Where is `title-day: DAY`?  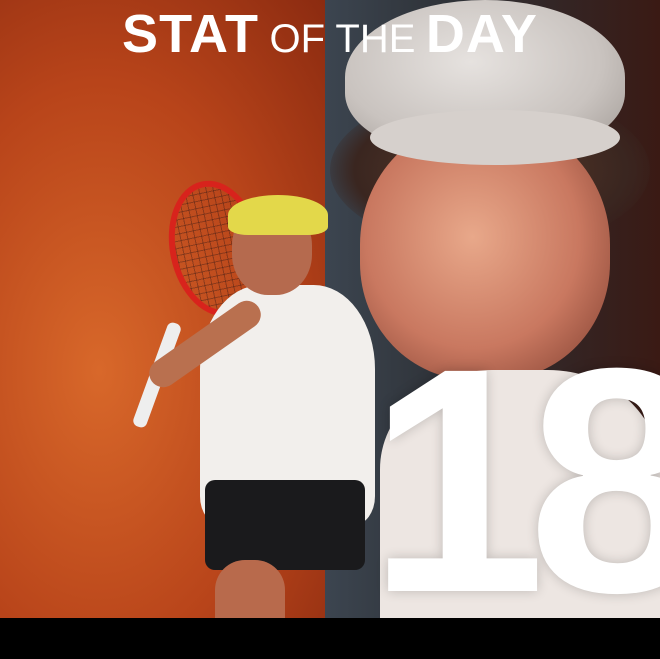 title-day: DAY is located at coordinates (481, 34).